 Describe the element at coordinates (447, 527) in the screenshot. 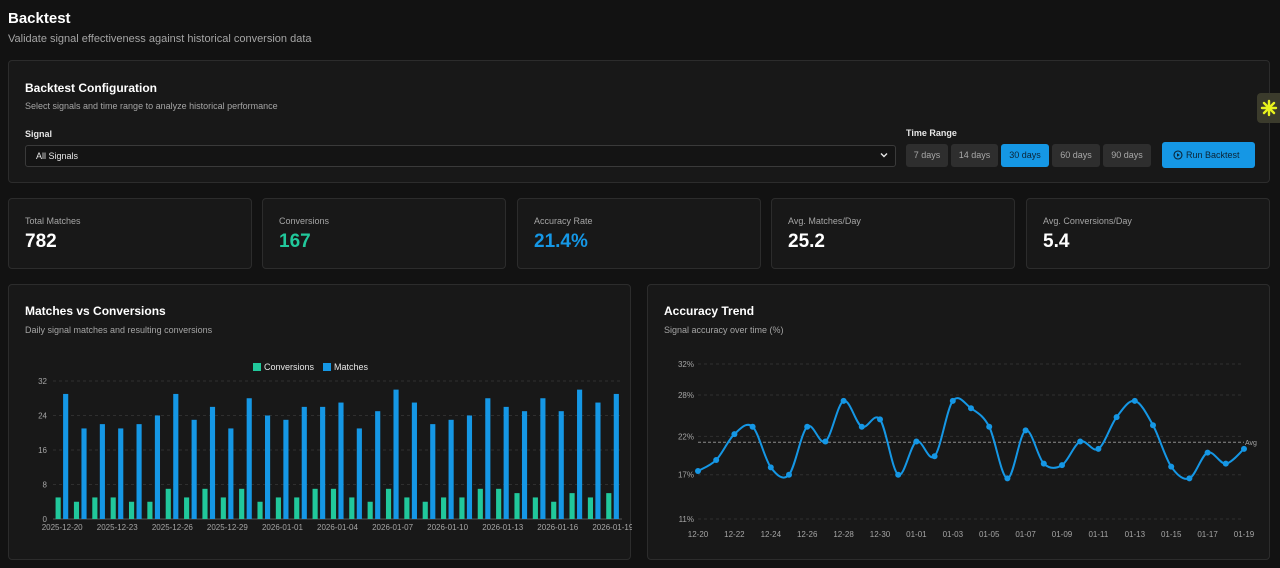

I see `x-tick-label: 2026-01-10` at that location.